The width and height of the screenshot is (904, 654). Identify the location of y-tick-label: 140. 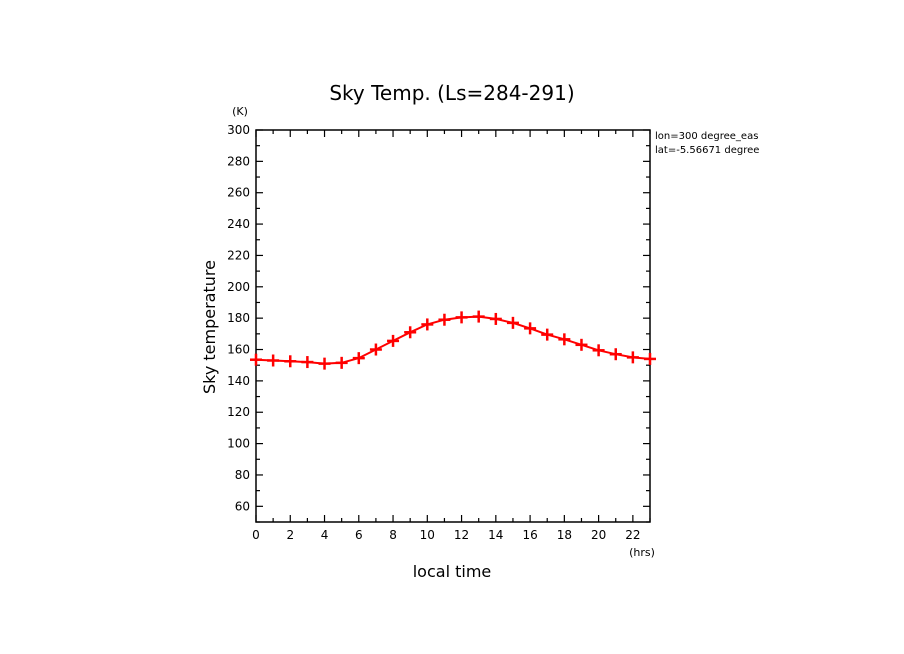
(238, 381).